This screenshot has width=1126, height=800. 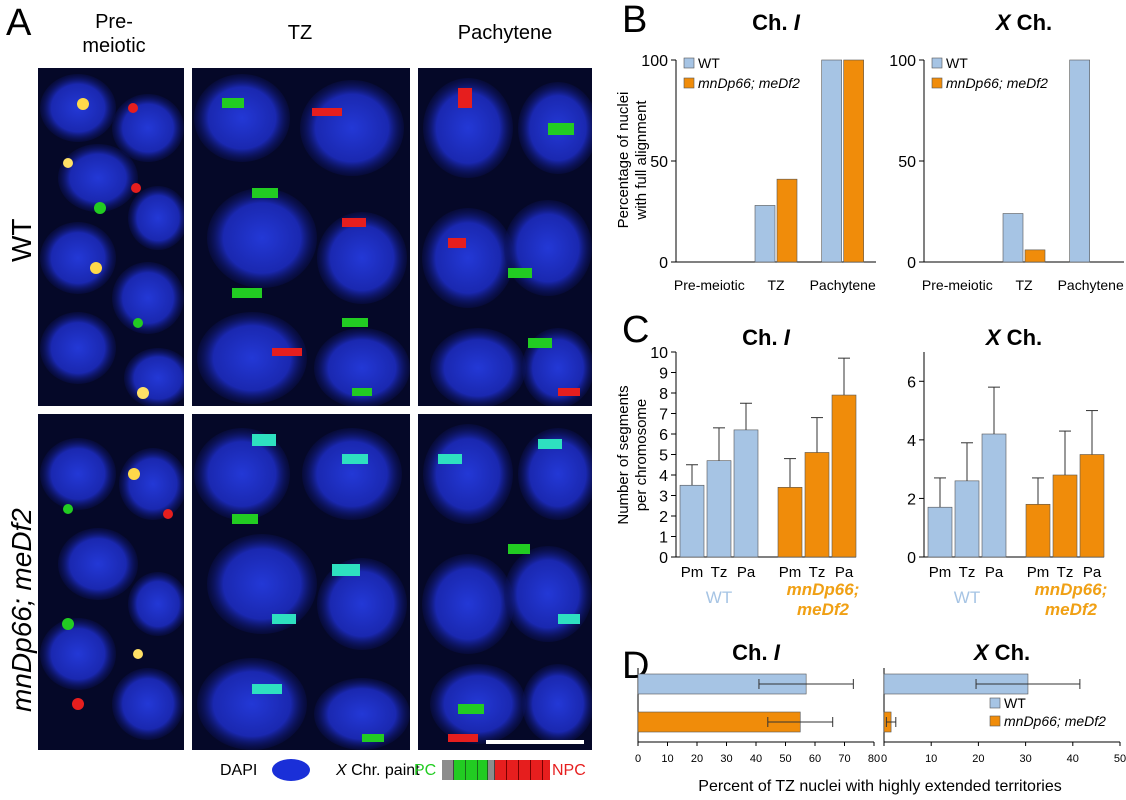 What do you see at coordinates (505, 237) in the screenshot?
I see `micrograph-wt-pachytene` at bounding box center [505, 237].